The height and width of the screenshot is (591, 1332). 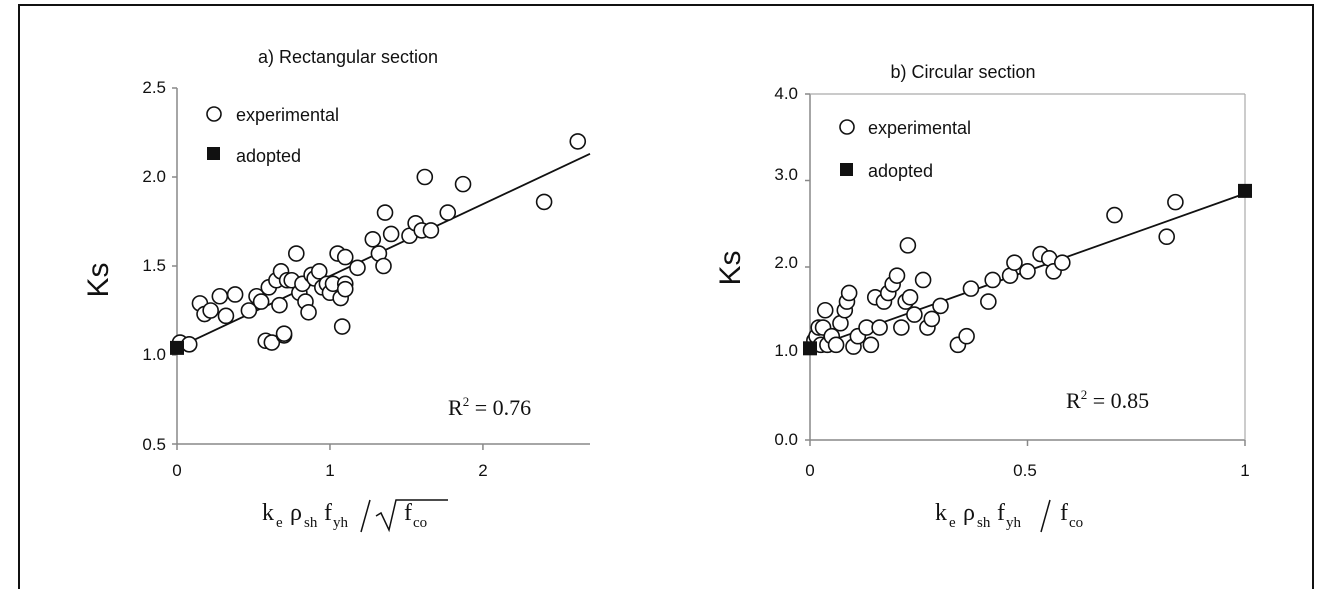 I want to click on chart-a-r-squared: R2 = 0.76, so click(x=489, y=407).